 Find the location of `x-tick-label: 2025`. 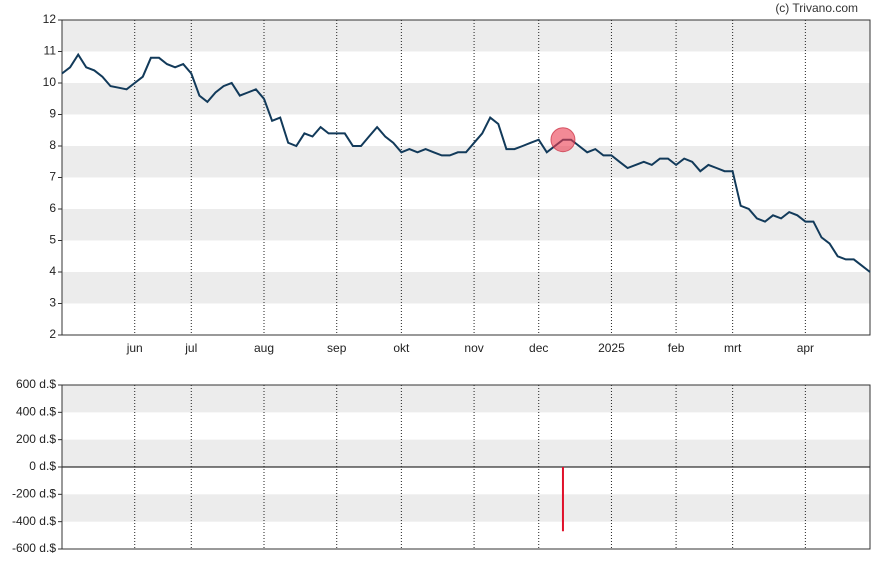

x-tick-label: 2025 is located at coordinates (611, 348).